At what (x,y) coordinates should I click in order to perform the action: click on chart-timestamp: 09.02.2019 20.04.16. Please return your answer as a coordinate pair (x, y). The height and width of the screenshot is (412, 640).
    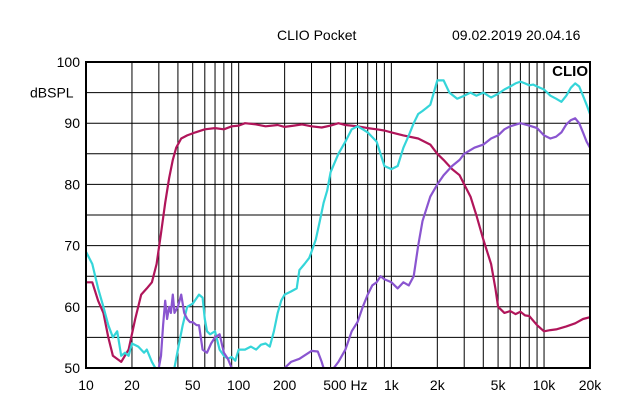
    Looking at the image, I should click on (516, 35).